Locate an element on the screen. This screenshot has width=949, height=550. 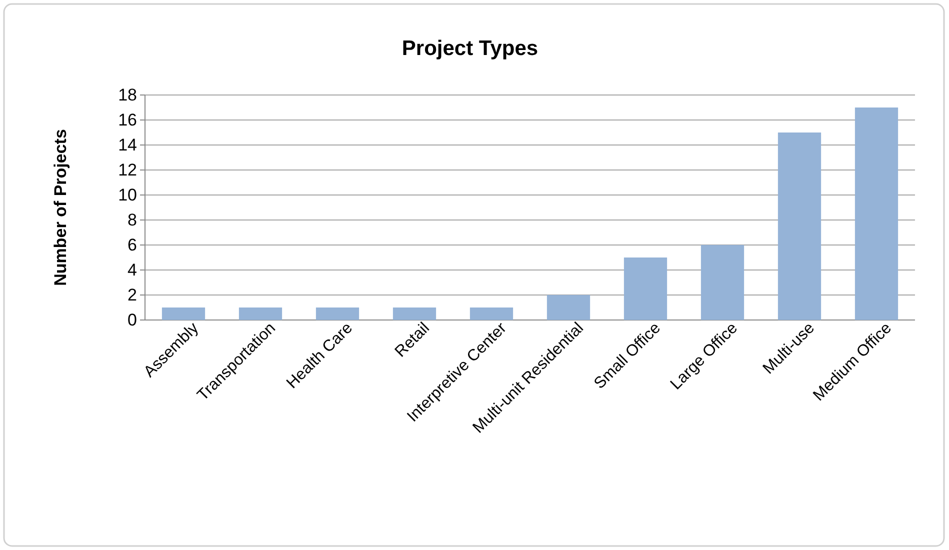
y-tick-label: 16 is located at coordinates (127, 120).